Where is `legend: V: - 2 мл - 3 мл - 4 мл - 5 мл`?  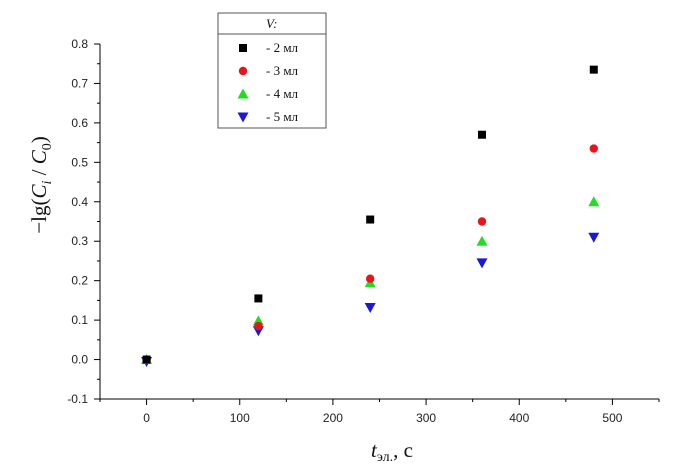
legend: V: - 2 мл - 3 мл - 4 мл - 5 мл is located at coordinates (272, 70).